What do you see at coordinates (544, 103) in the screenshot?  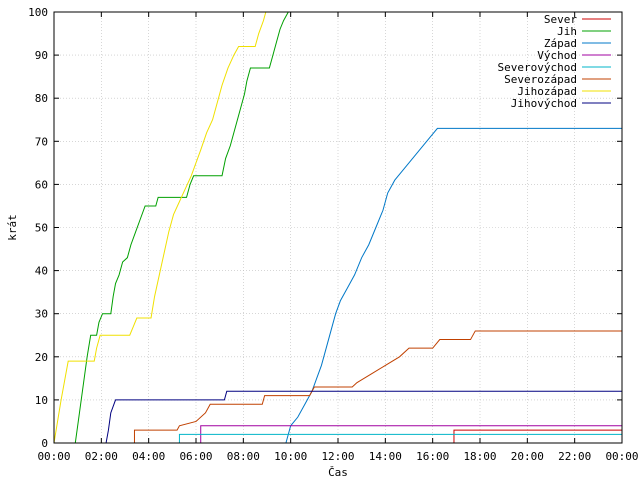 I see `legend-label-jihovychod: Jihovýchod` at bounding box center [544, 103].